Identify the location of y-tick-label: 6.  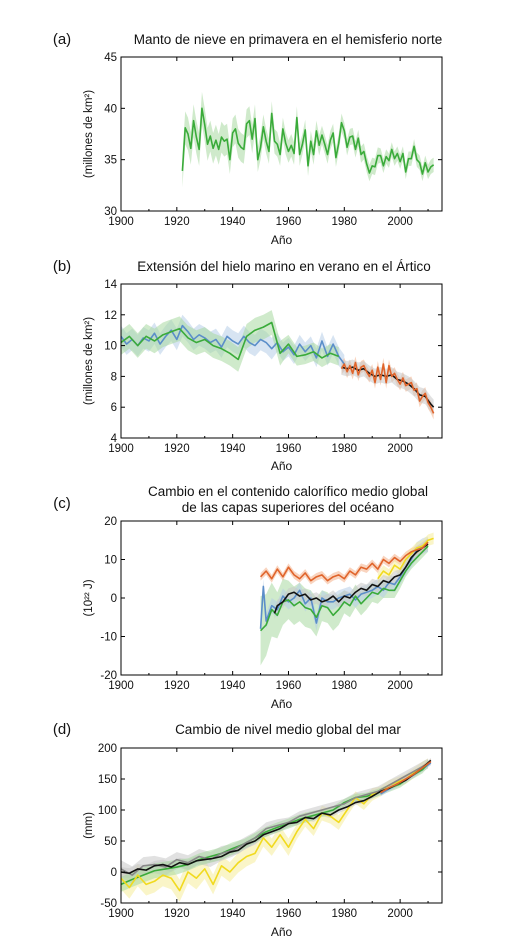
(114, 408).